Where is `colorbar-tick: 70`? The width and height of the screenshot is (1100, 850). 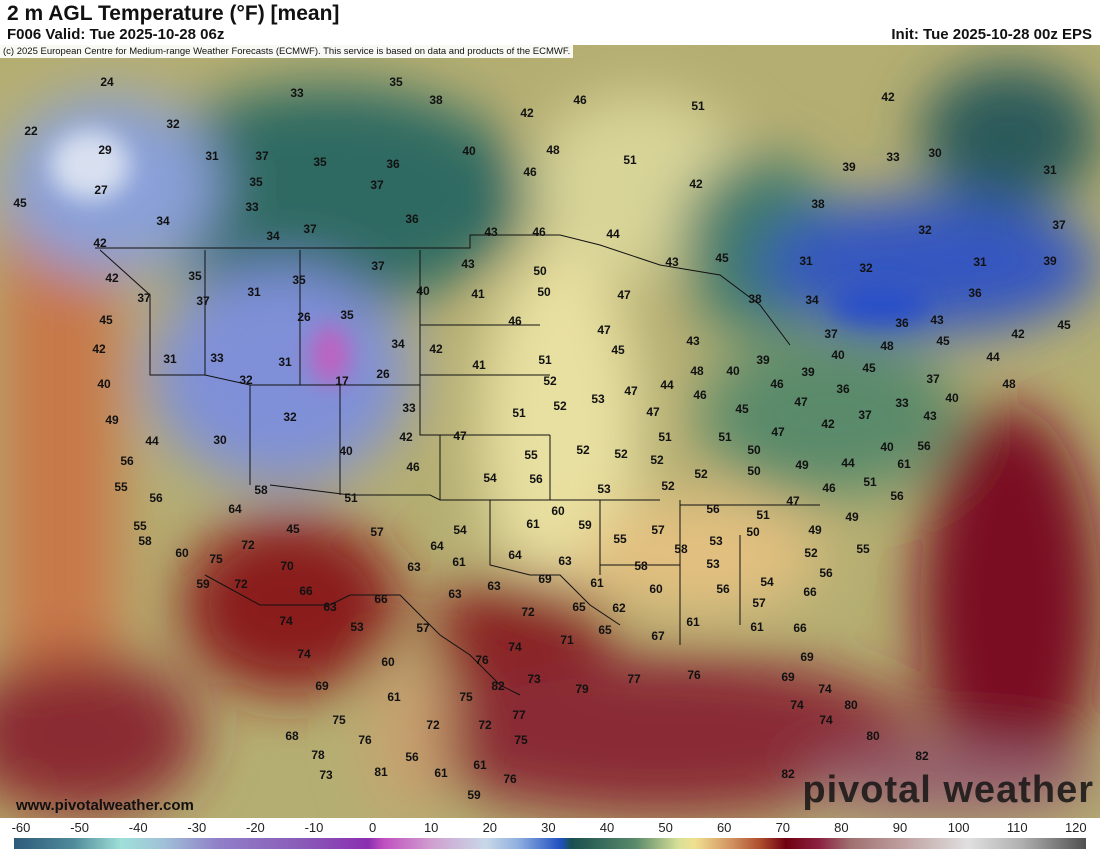 colorbar-tick: 70 is located at coordinates (783, 827).